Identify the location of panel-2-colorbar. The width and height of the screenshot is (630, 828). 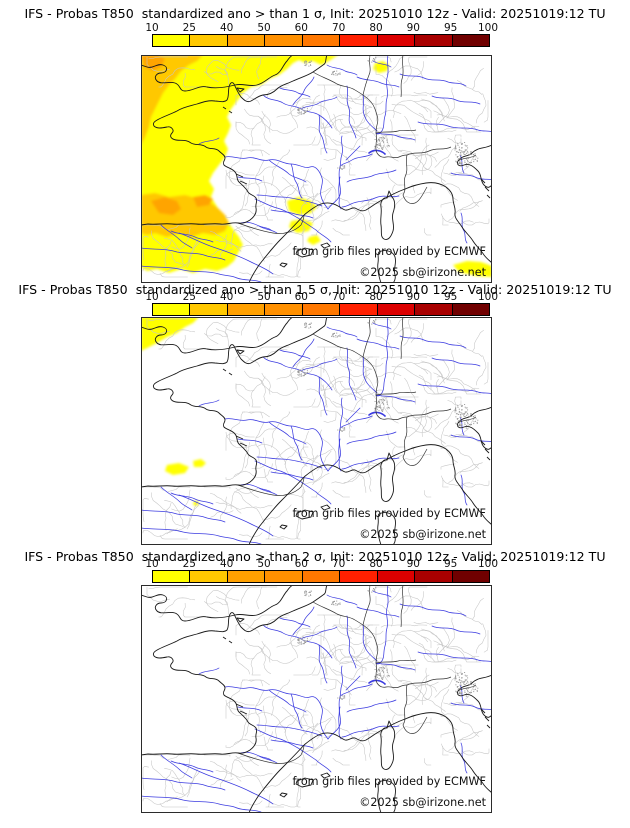
(321, 309).